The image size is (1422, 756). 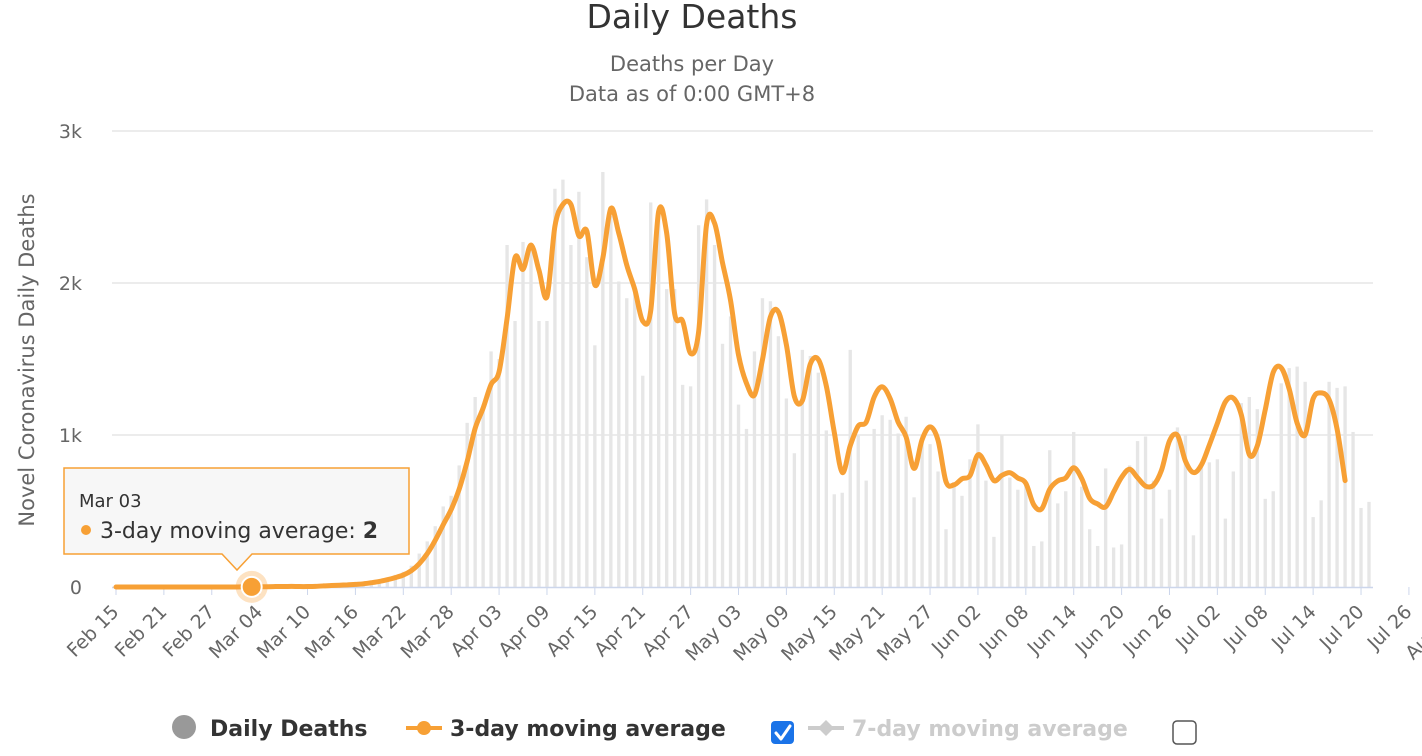 I want to click on x-tick-label: Apr 03, so click(x=476, y=631).